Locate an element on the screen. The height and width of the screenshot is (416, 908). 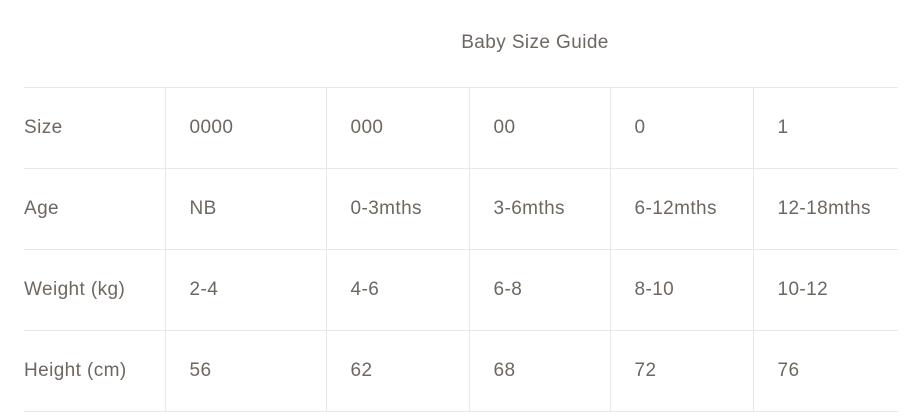
table-cell: NB is located at coordinates (245, 209).